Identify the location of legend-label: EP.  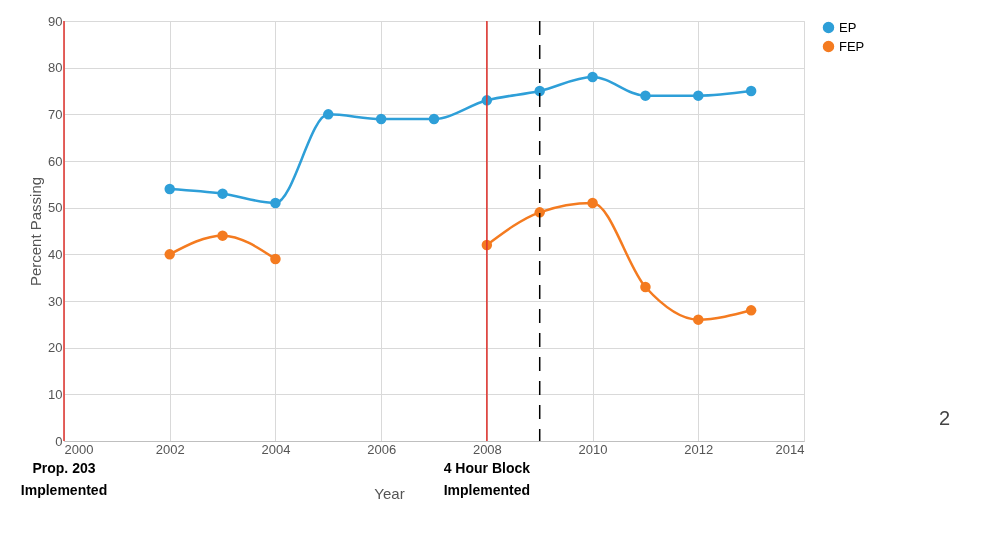
(848, 27).